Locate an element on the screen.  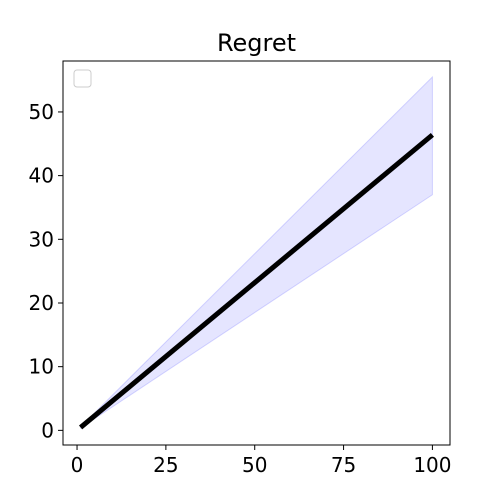
legend is located at coordinates (82, 78).